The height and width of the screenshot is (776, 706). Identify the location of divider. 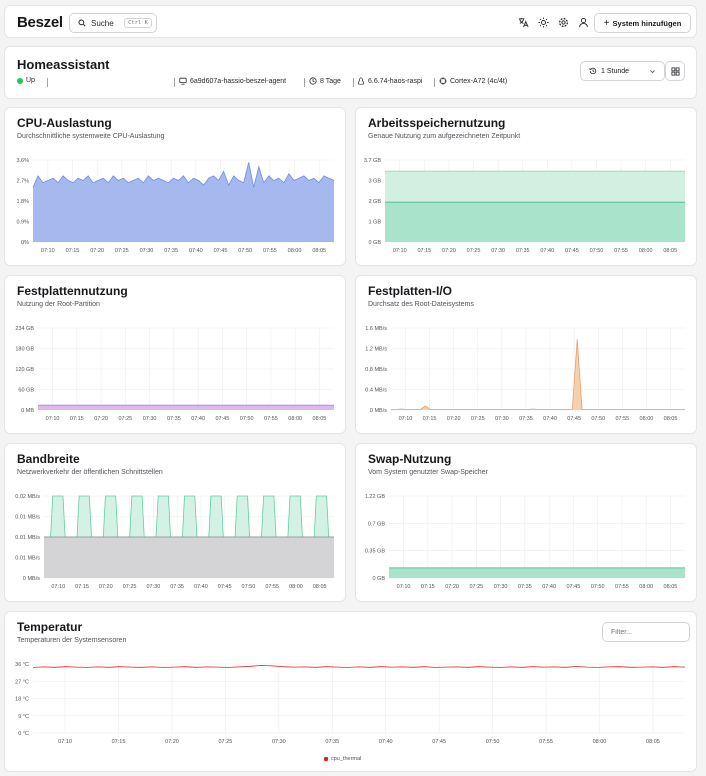
(353, 82).